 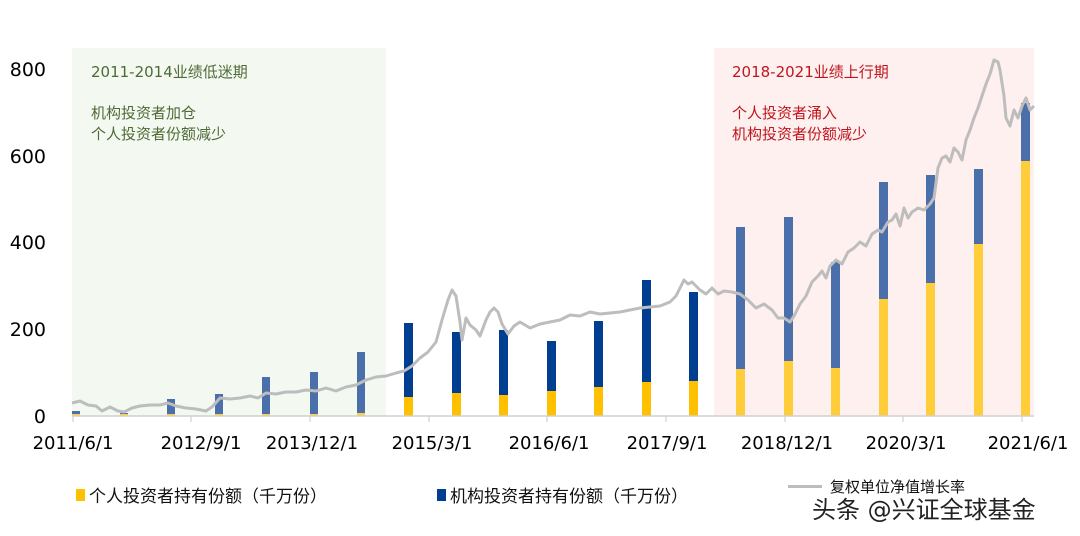 I want to click on gray-line-swatch-icon, so click(x=805, y=486).